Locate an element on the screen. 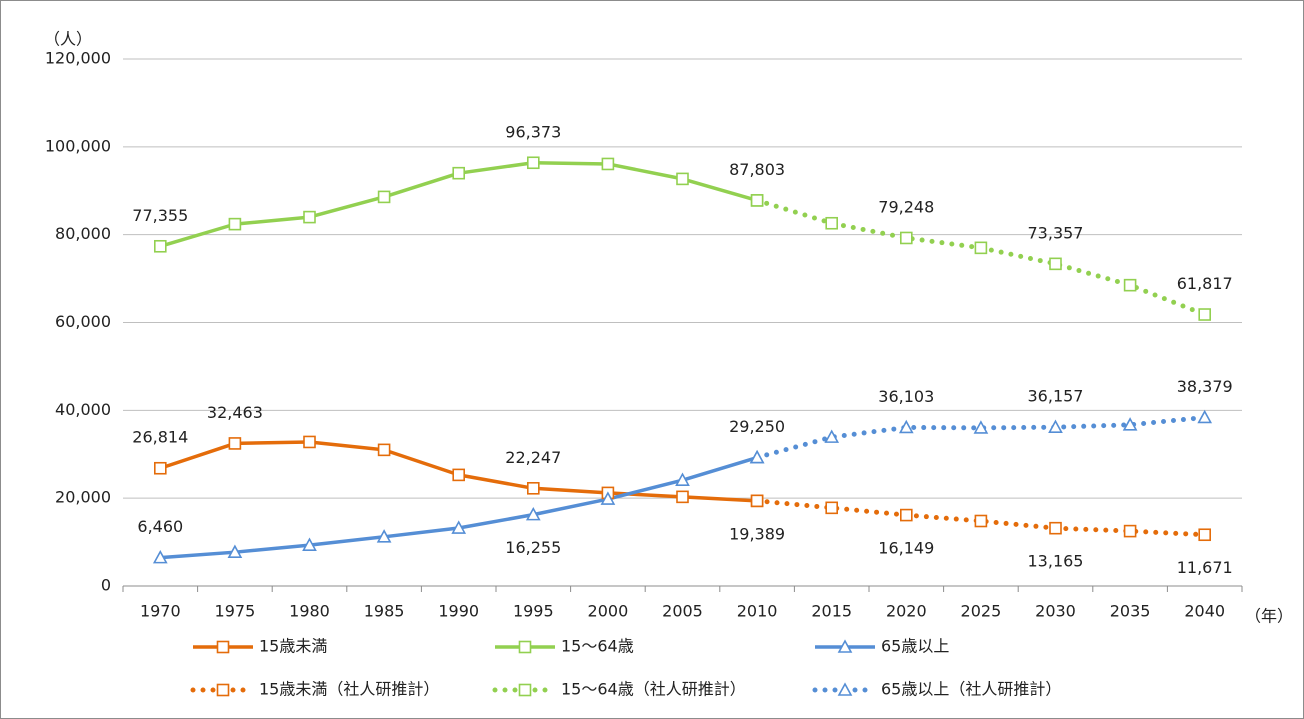  data-label: 16,255 is located at coordinates (533, 547).